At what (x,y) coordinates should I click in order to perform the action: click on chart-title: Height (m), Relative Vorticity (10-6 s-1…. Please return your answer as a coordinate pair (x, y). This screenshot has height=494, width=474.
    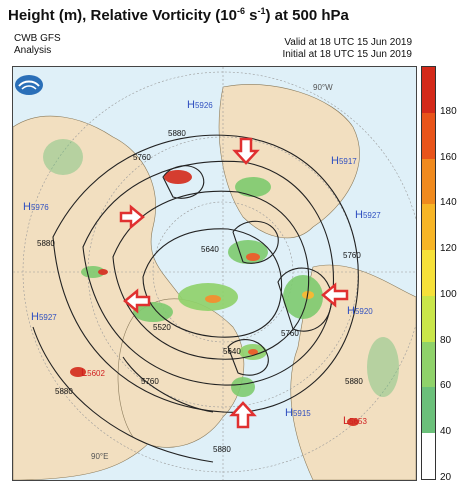
    Looking at the image, I should click on (178, 15).